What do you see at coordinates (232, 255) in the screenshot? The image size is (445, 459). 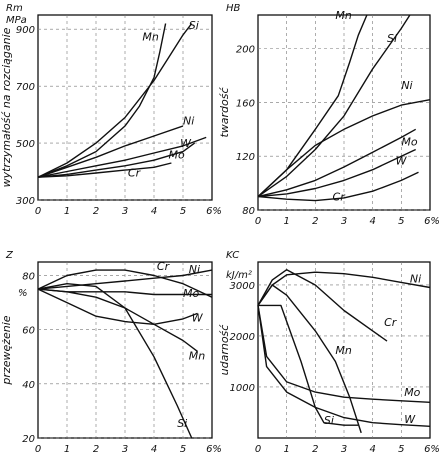 I see `y-axis-symbol: KC` at bounding box center [232, 255].